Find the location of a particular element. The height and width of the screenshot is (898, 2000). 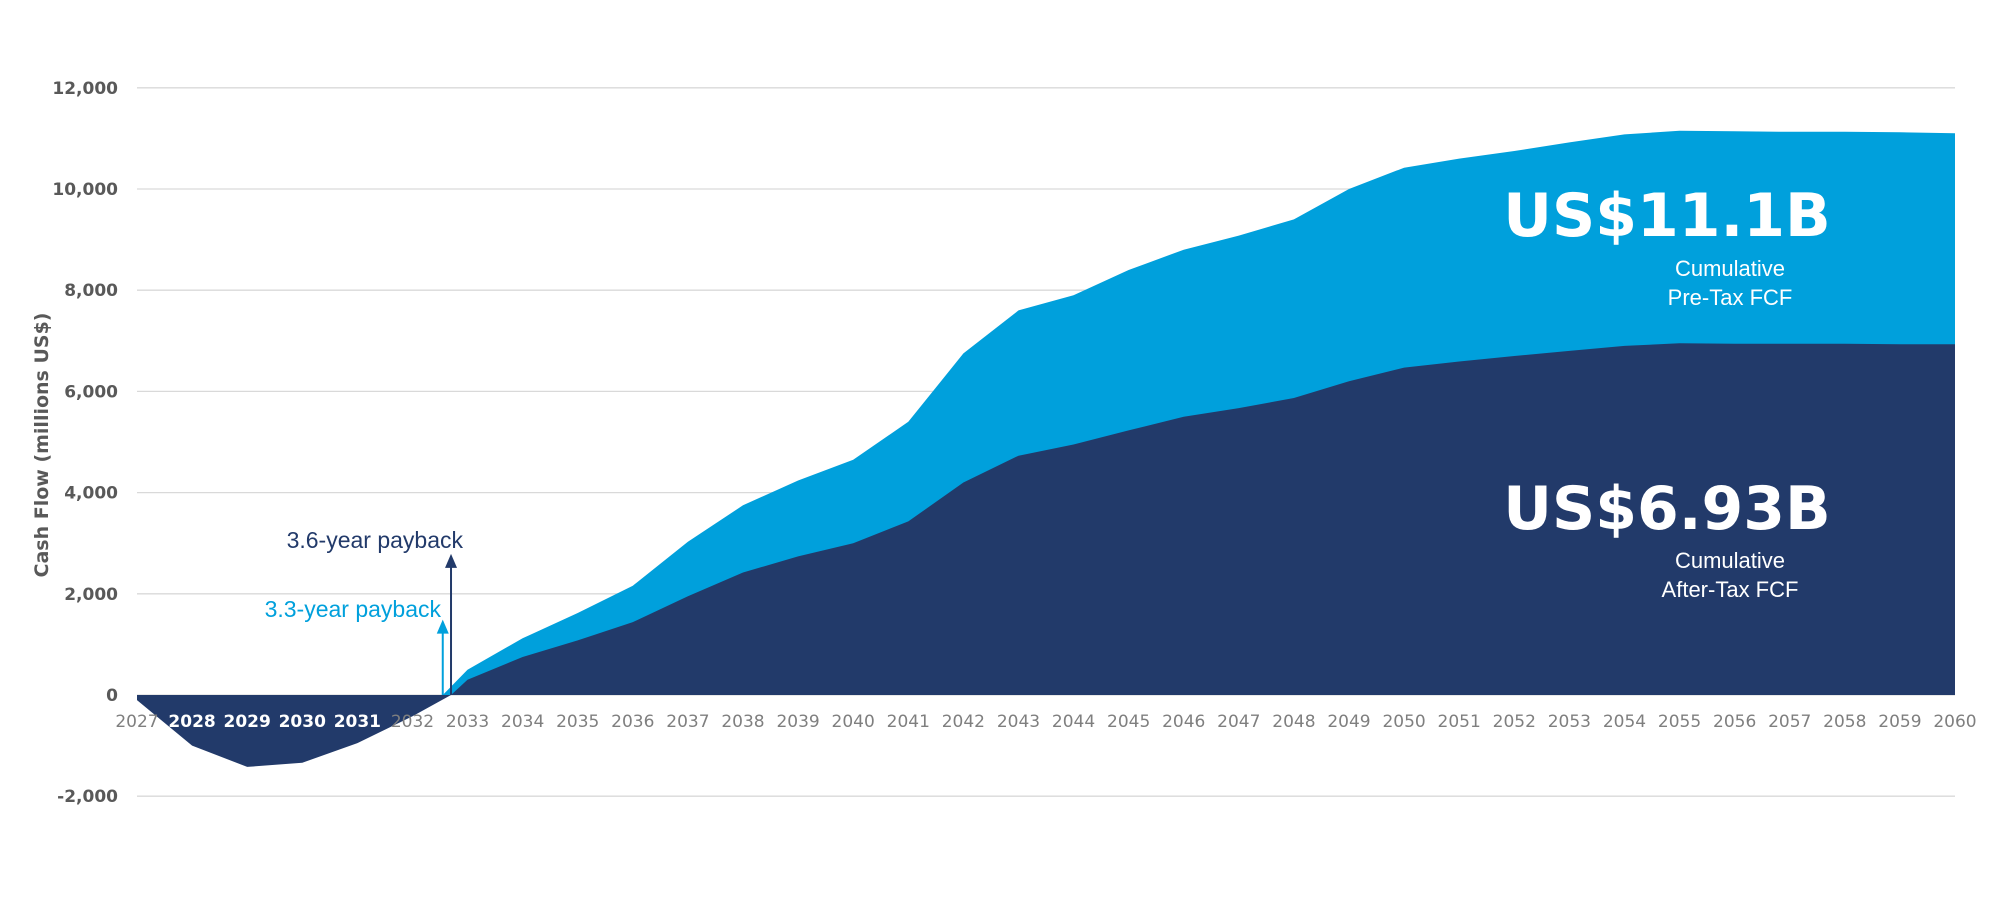

y-tick-label: 0 is located at coordinates (112, 696).